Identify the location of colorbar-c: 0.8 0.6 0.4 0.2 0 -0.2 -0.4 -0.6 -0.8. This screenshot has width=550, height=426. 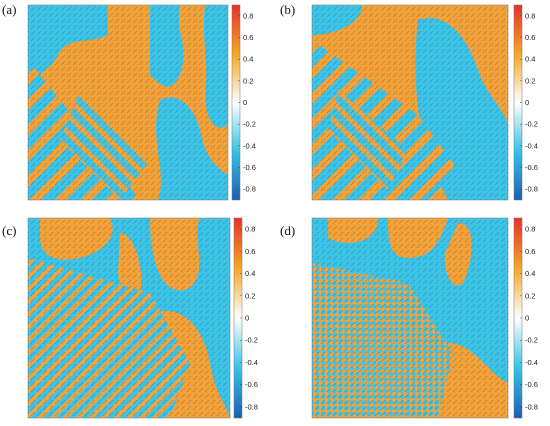
(245, 318).